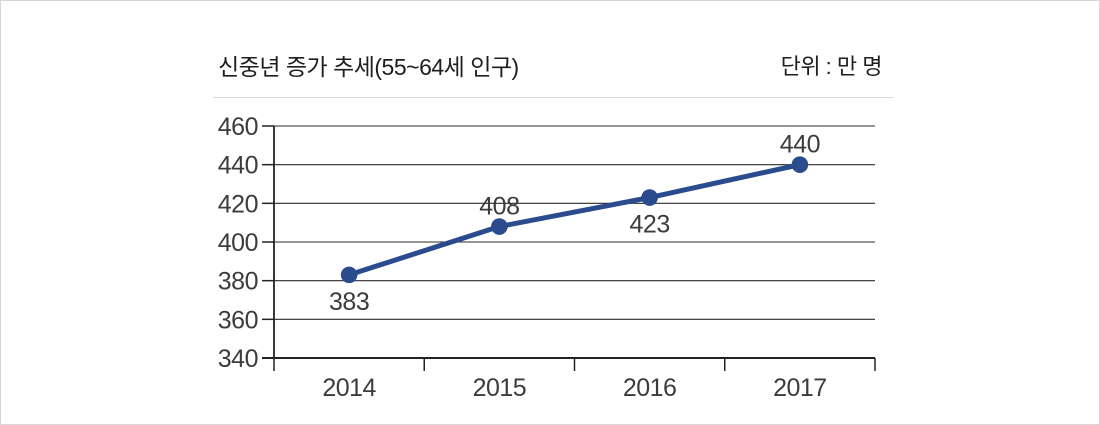  What do you see at coordinates (368, 67) in the screenshot?
I see `chart-title: 신중년 증가 추세(55~64세 인구)` at bounding box center [368, 67].